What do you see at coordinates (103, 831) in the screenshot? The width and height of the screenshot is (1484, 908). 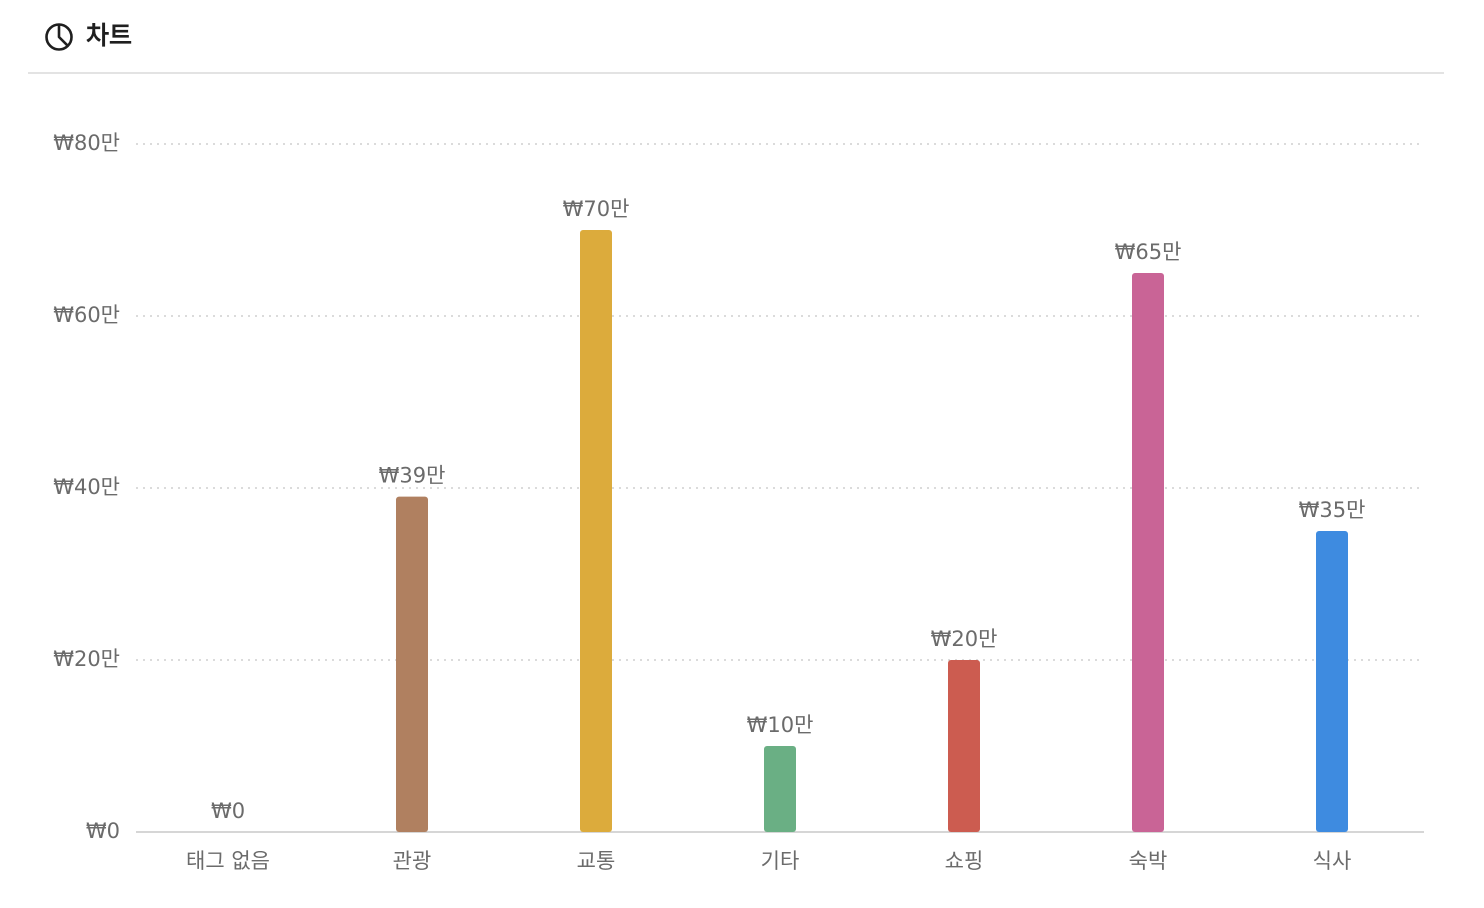 I see `y-tick-label: ₩0` at bounding box center [103, 831].